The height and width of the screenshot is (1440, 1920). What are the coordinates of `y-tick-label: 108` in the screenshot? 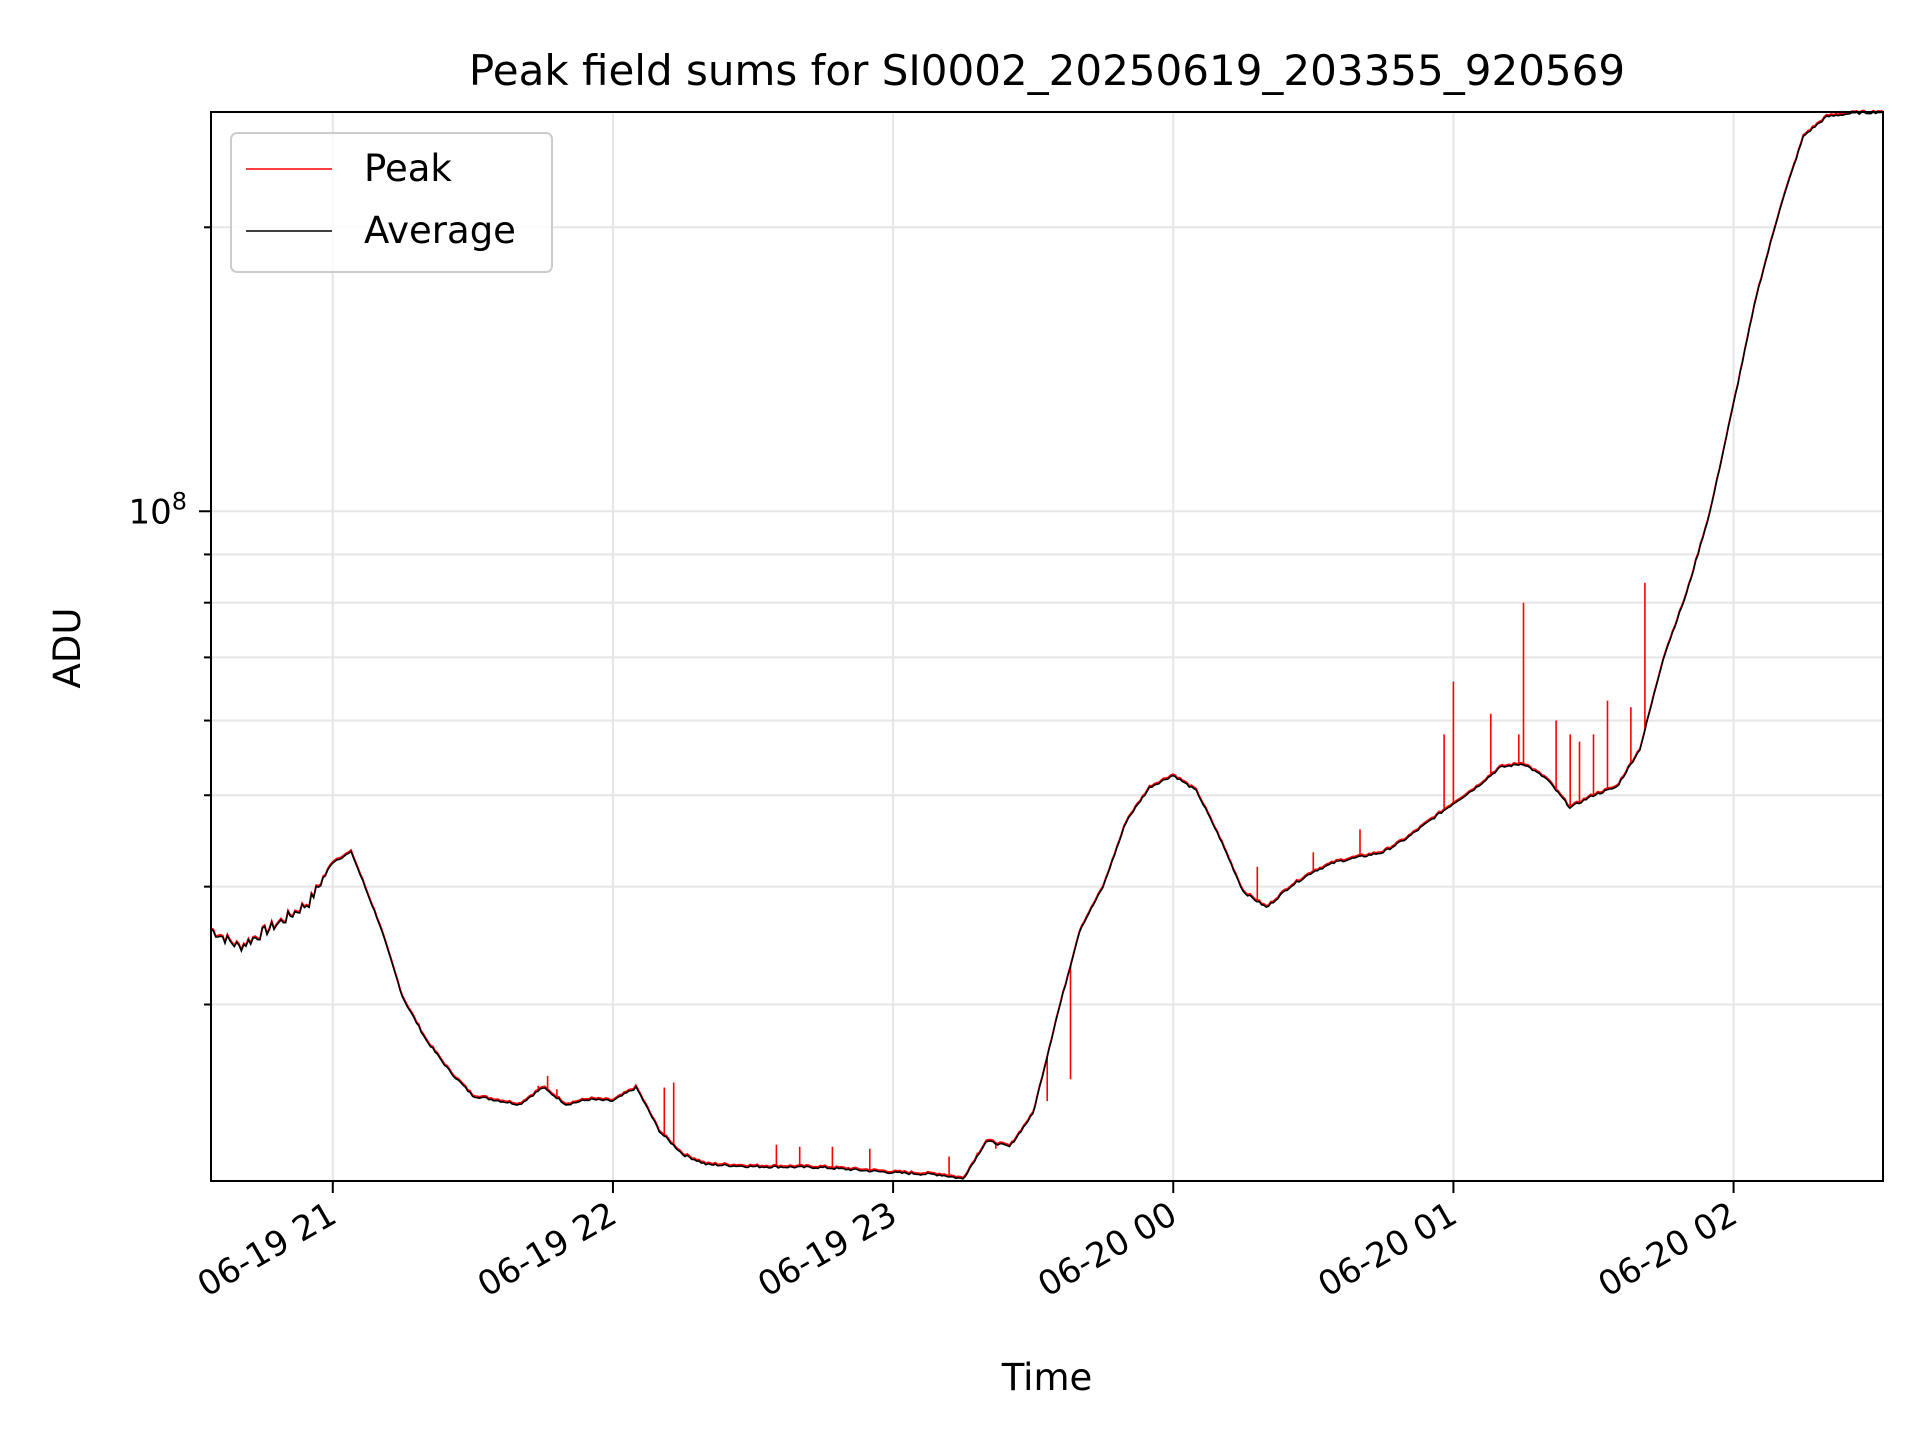 It's located at (157, 509).